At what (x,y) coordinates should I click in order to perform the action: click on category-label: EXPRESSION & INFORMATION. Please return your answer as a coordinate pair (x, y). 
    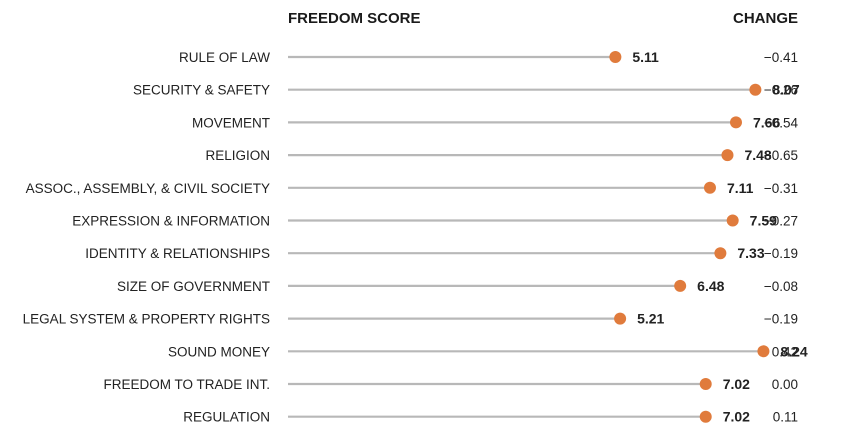
    Looking at the image, I should click on (171, 221).